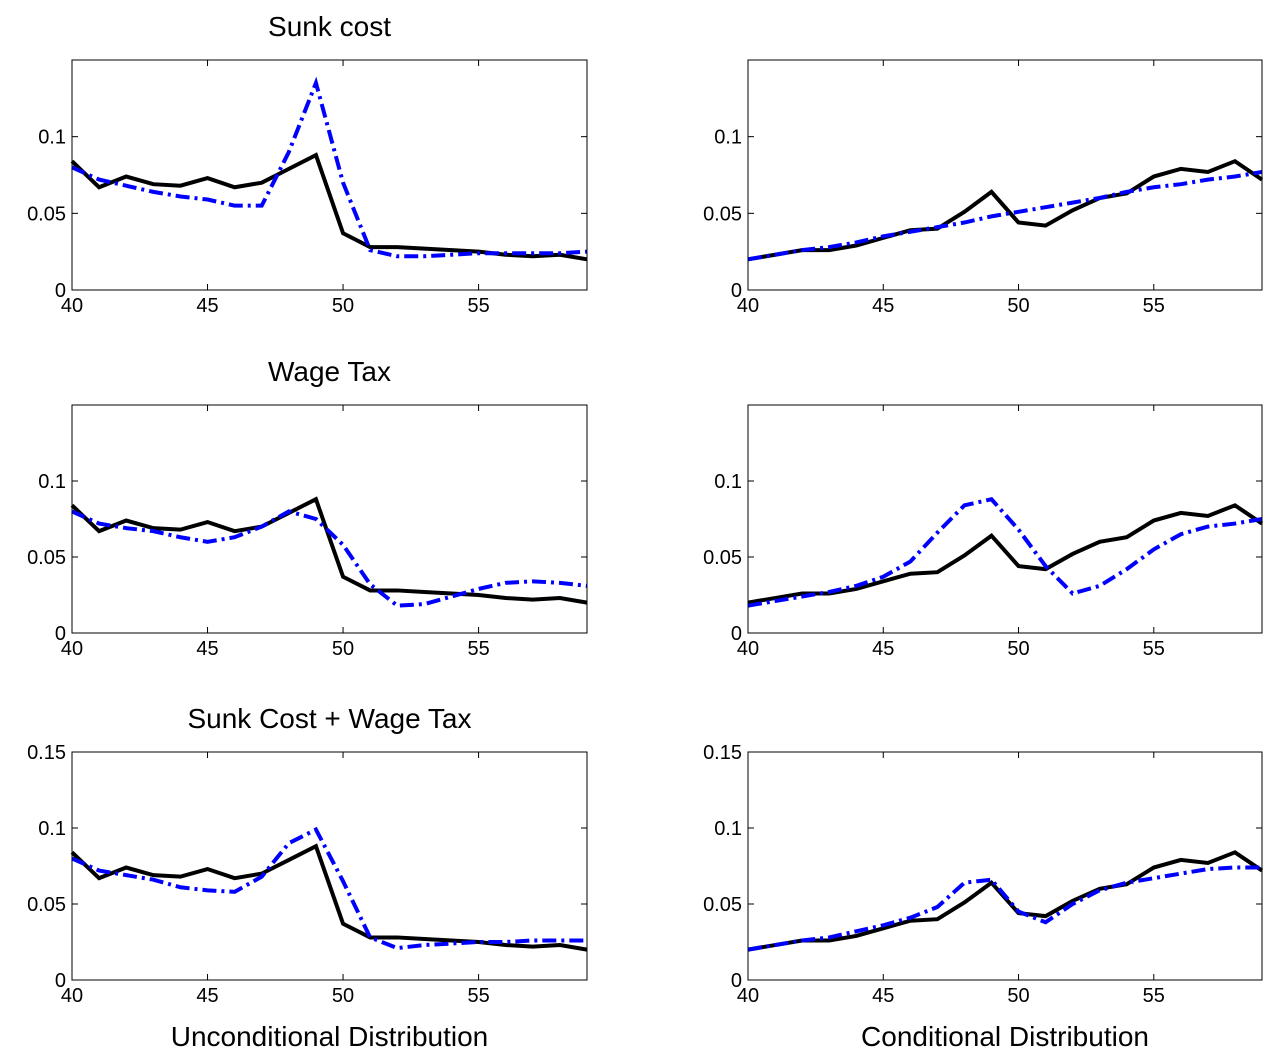 This screenshot has width=1270, height=1057. What do you see at coordinates (330, 1036) in the screenshot?
I see `x-axis-label: Unconditional Distribution` at bounding box center [330, 1036].